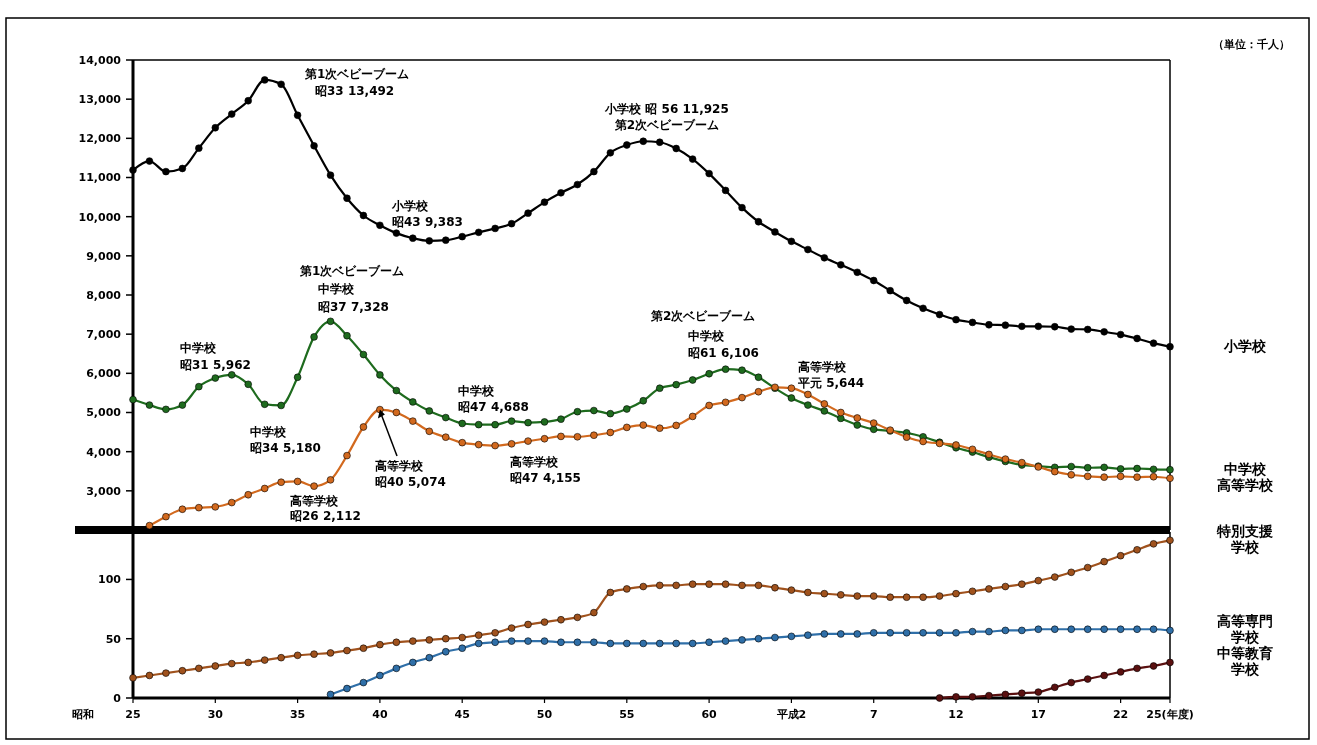  Describe the element at coordinates (410, 206) in the screenshot. I see `series-label: 小学校` at that location.